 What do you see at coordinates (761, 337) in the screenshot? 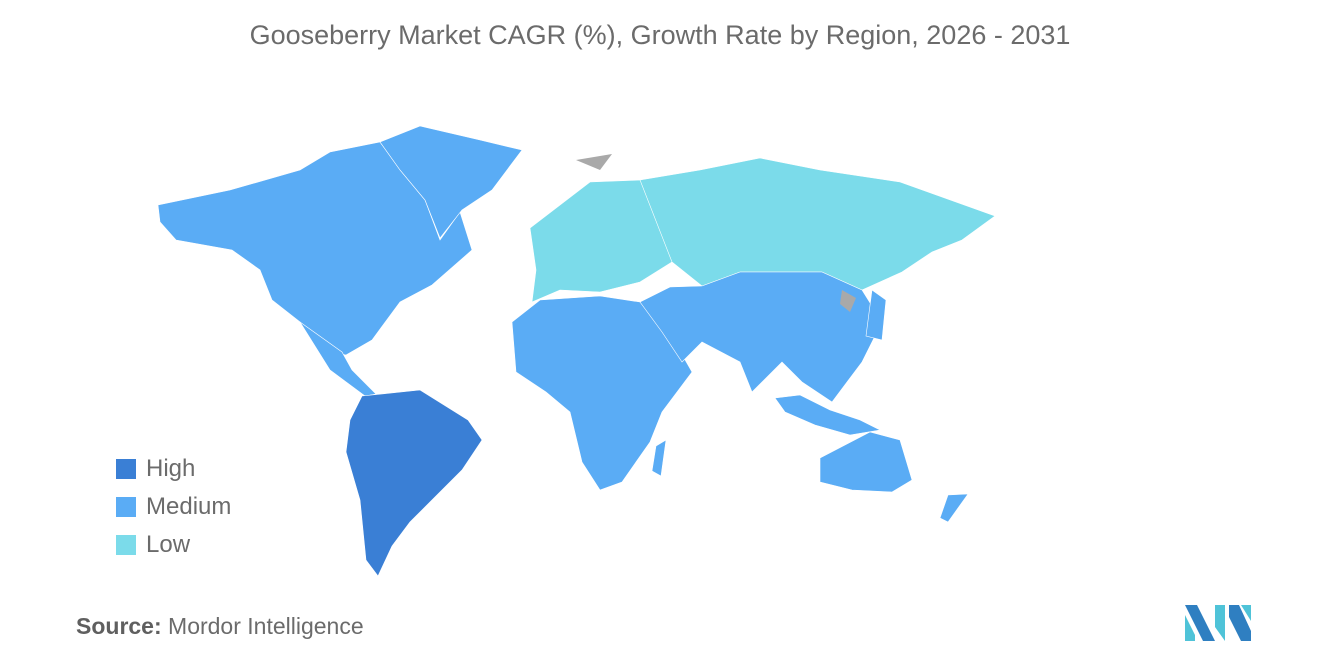
I see `region-middle-east-asia` at bounding box center [761, 337].